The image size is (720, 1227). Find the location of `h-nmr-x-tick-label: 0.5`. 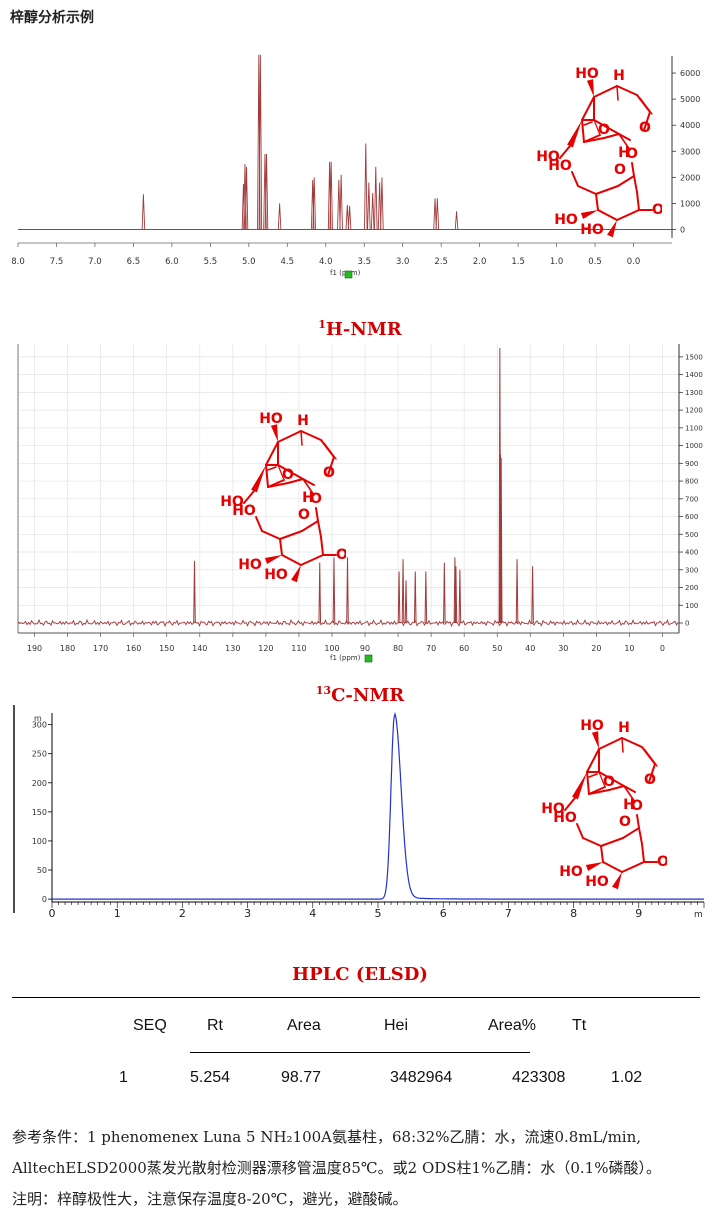

h-nmr-x-tick-label: 0.5 is located at coordinates (595, 262).